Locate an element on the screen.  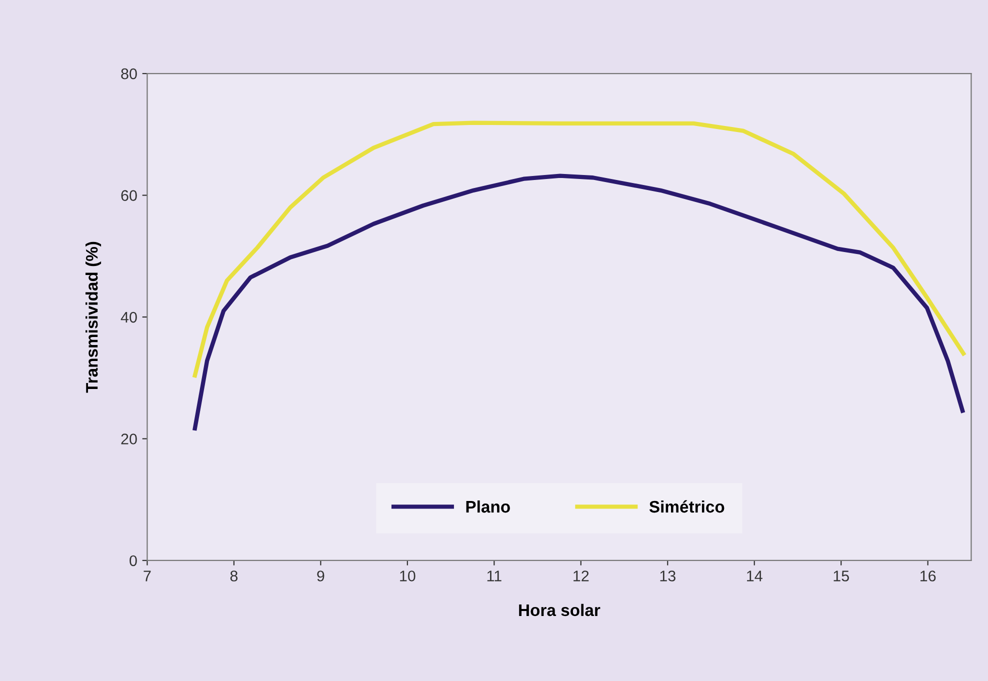
y-tick-label: 40 is located at coordinates (128, 317).